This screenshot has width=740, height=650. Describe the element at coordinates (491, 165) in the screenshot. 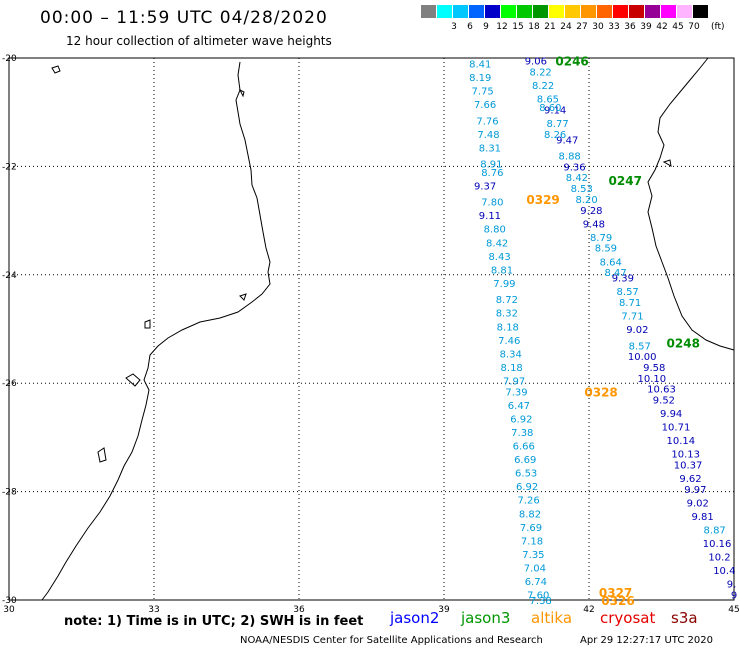

I see `wave-height-label: 8.91` at that location.